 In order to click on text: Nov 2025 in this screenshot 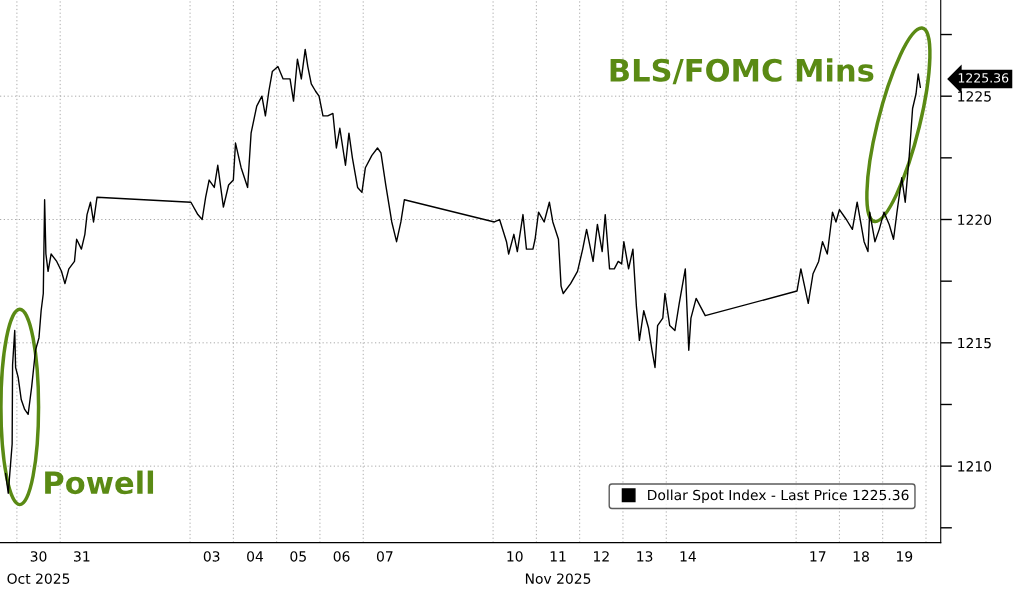, I will do `click(558, 578)`.